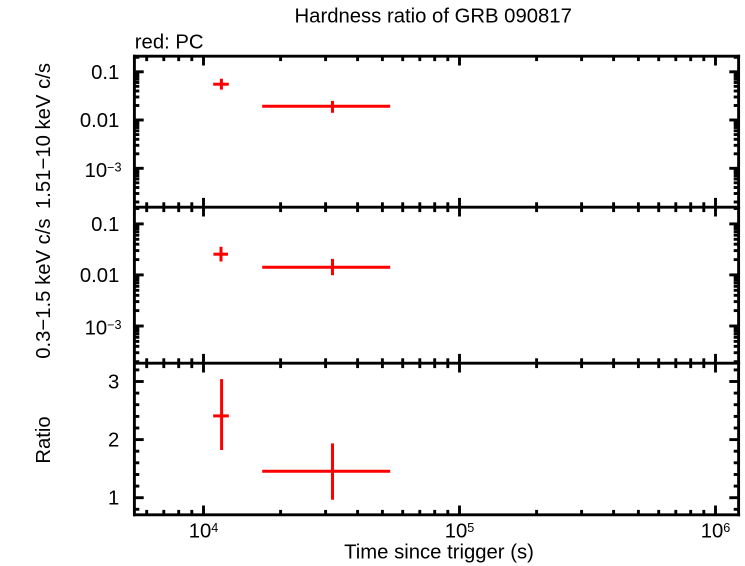 This screenshot has height=566, width=745. Describe the element at coordinates (113, 383) in the screenshot. I see `svg-text: 3` at that location.